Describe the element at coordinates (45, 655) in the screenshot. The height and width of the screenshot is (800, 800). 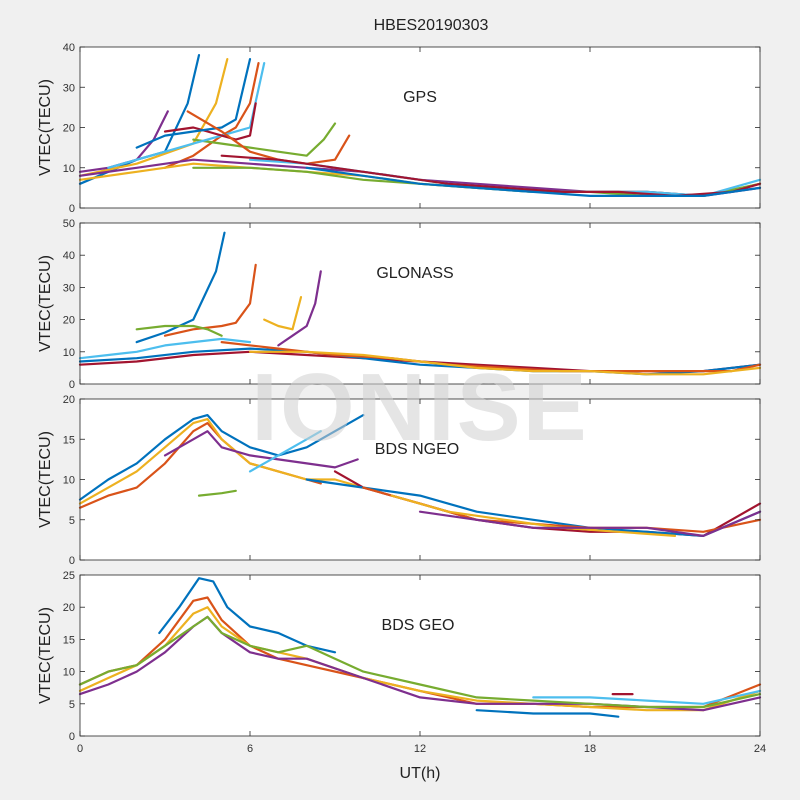
I see `y-axis-label-bds-geo: VTEC(TECU)` at that location.